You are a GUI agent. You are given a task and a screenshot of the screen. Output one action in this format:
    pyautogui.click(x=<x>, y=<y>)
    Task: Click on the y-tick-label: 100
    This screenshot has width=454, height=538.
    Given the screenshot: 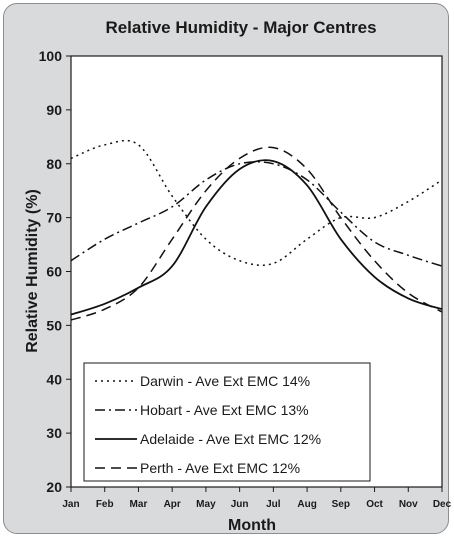 What is the action you would take?
    pyautogui.click(x=51, y=56)
    